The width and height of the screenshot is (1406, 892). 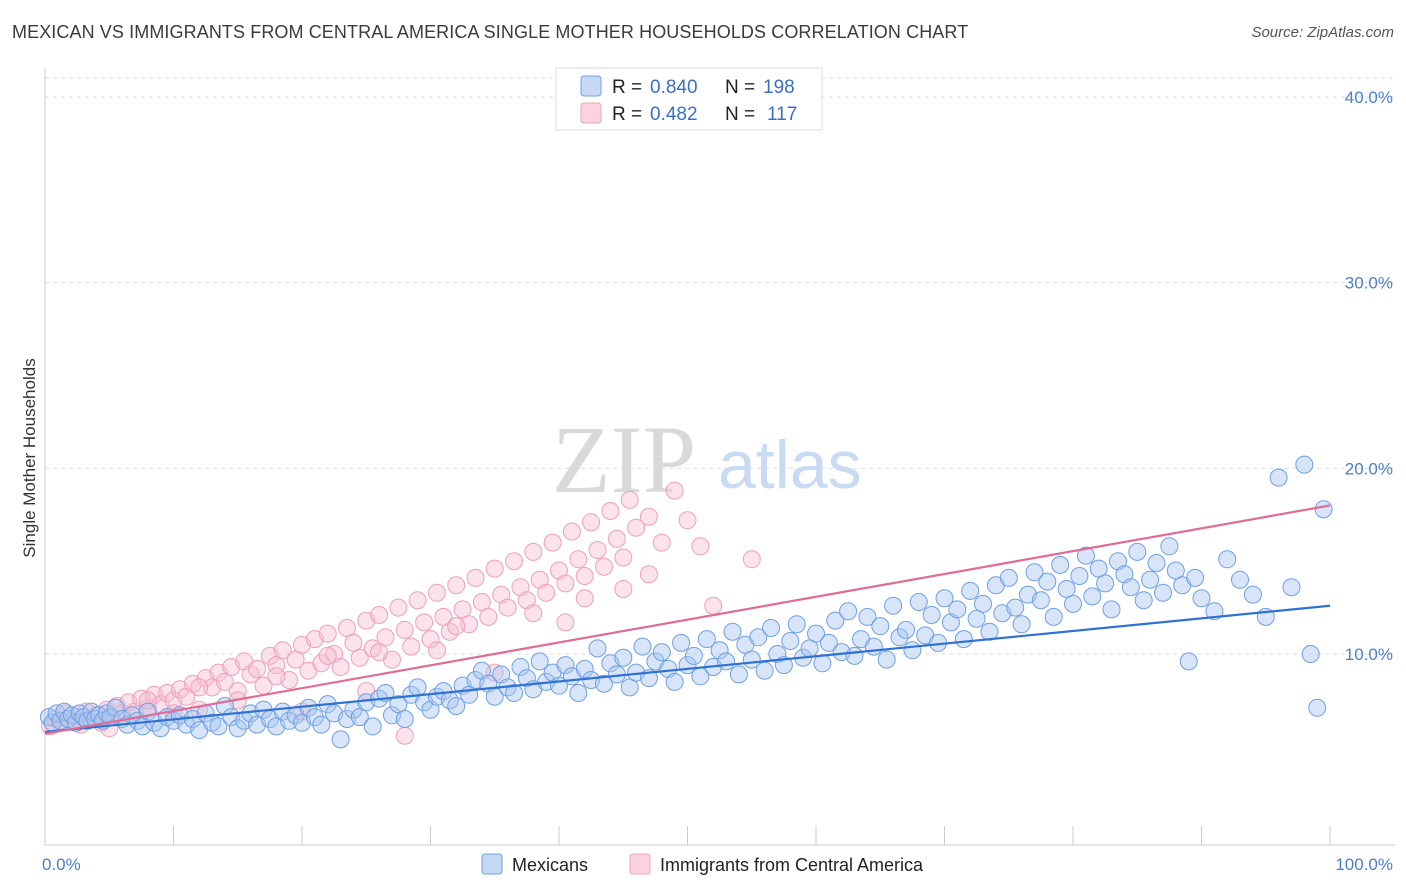 I want to click on legend-bottom: Mexicans Immigrants from Central America, so click(x=702, y=864).